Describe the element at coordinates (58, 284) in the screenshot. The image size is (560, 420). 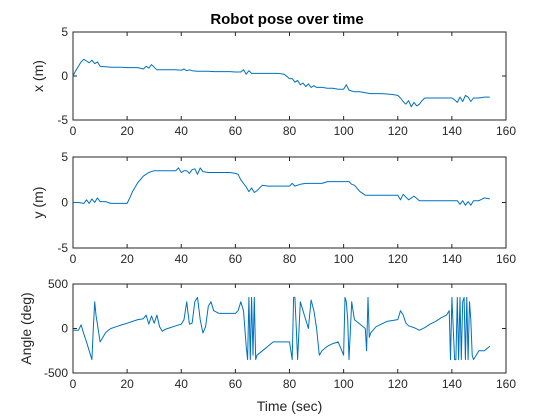
I see `y-tick-label: 500` at that location.